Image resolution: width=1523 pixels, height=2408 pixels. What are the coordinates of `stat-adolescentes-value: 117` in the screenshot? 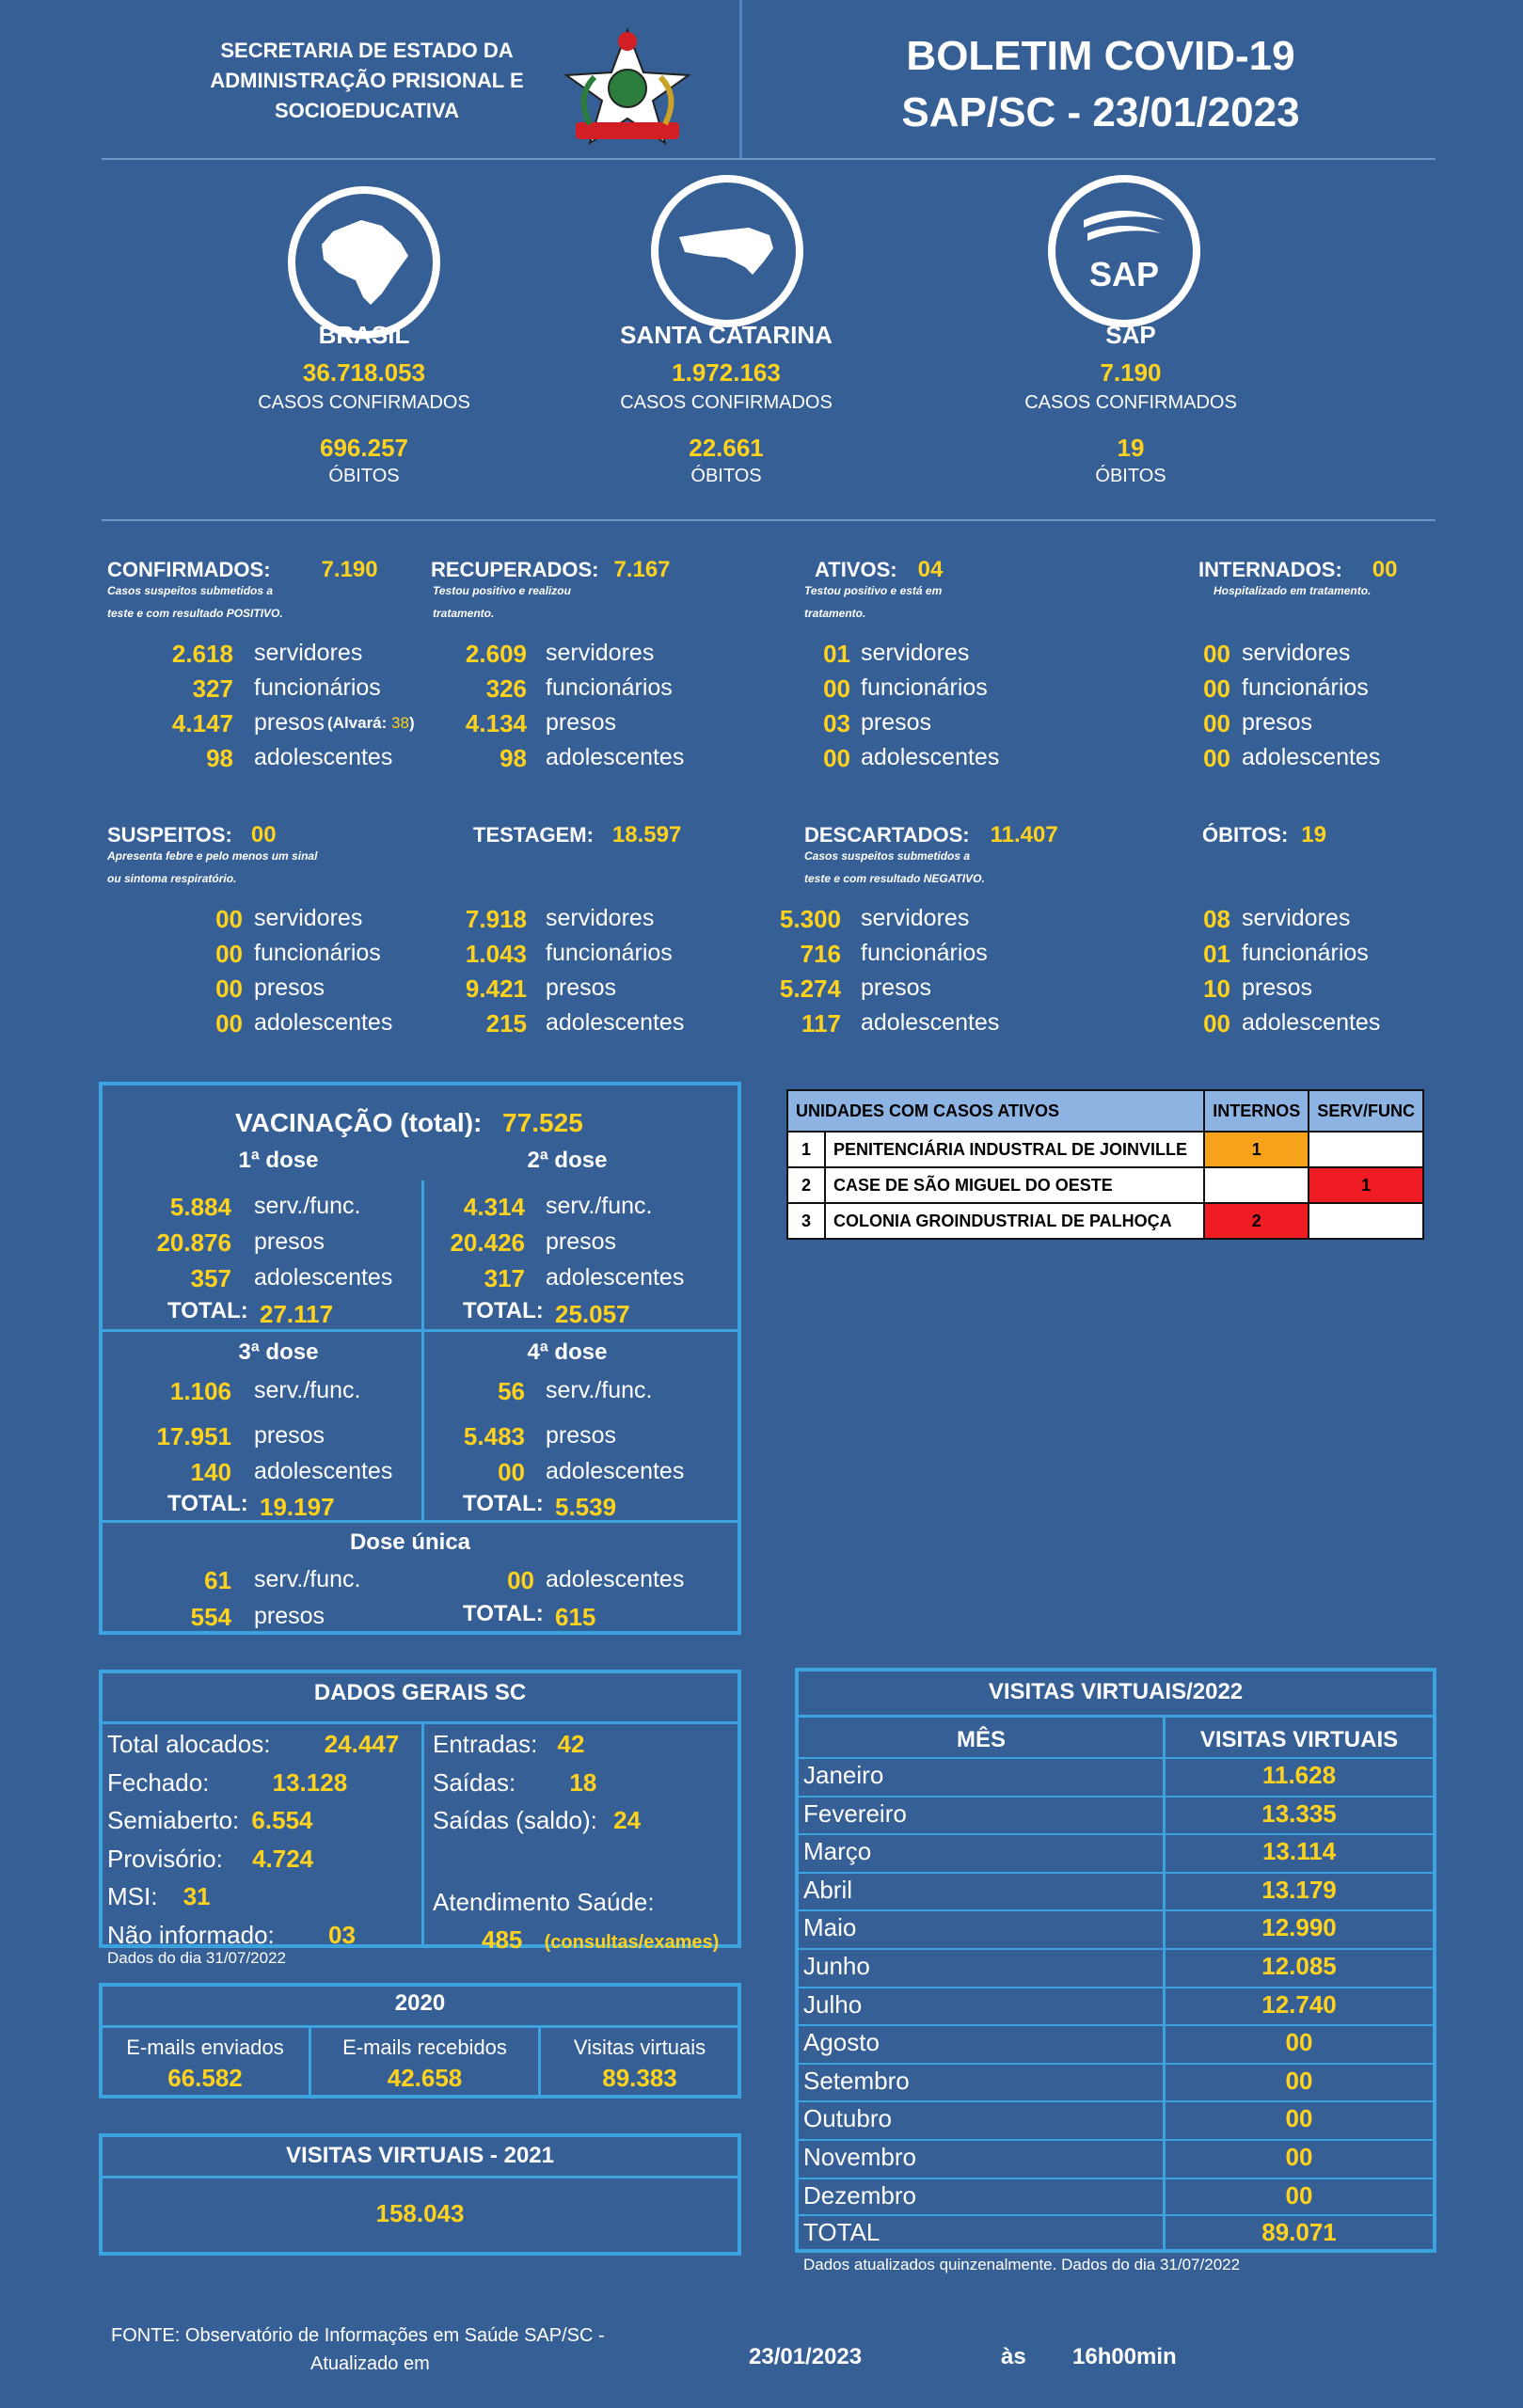 It's located at (821, 1023).